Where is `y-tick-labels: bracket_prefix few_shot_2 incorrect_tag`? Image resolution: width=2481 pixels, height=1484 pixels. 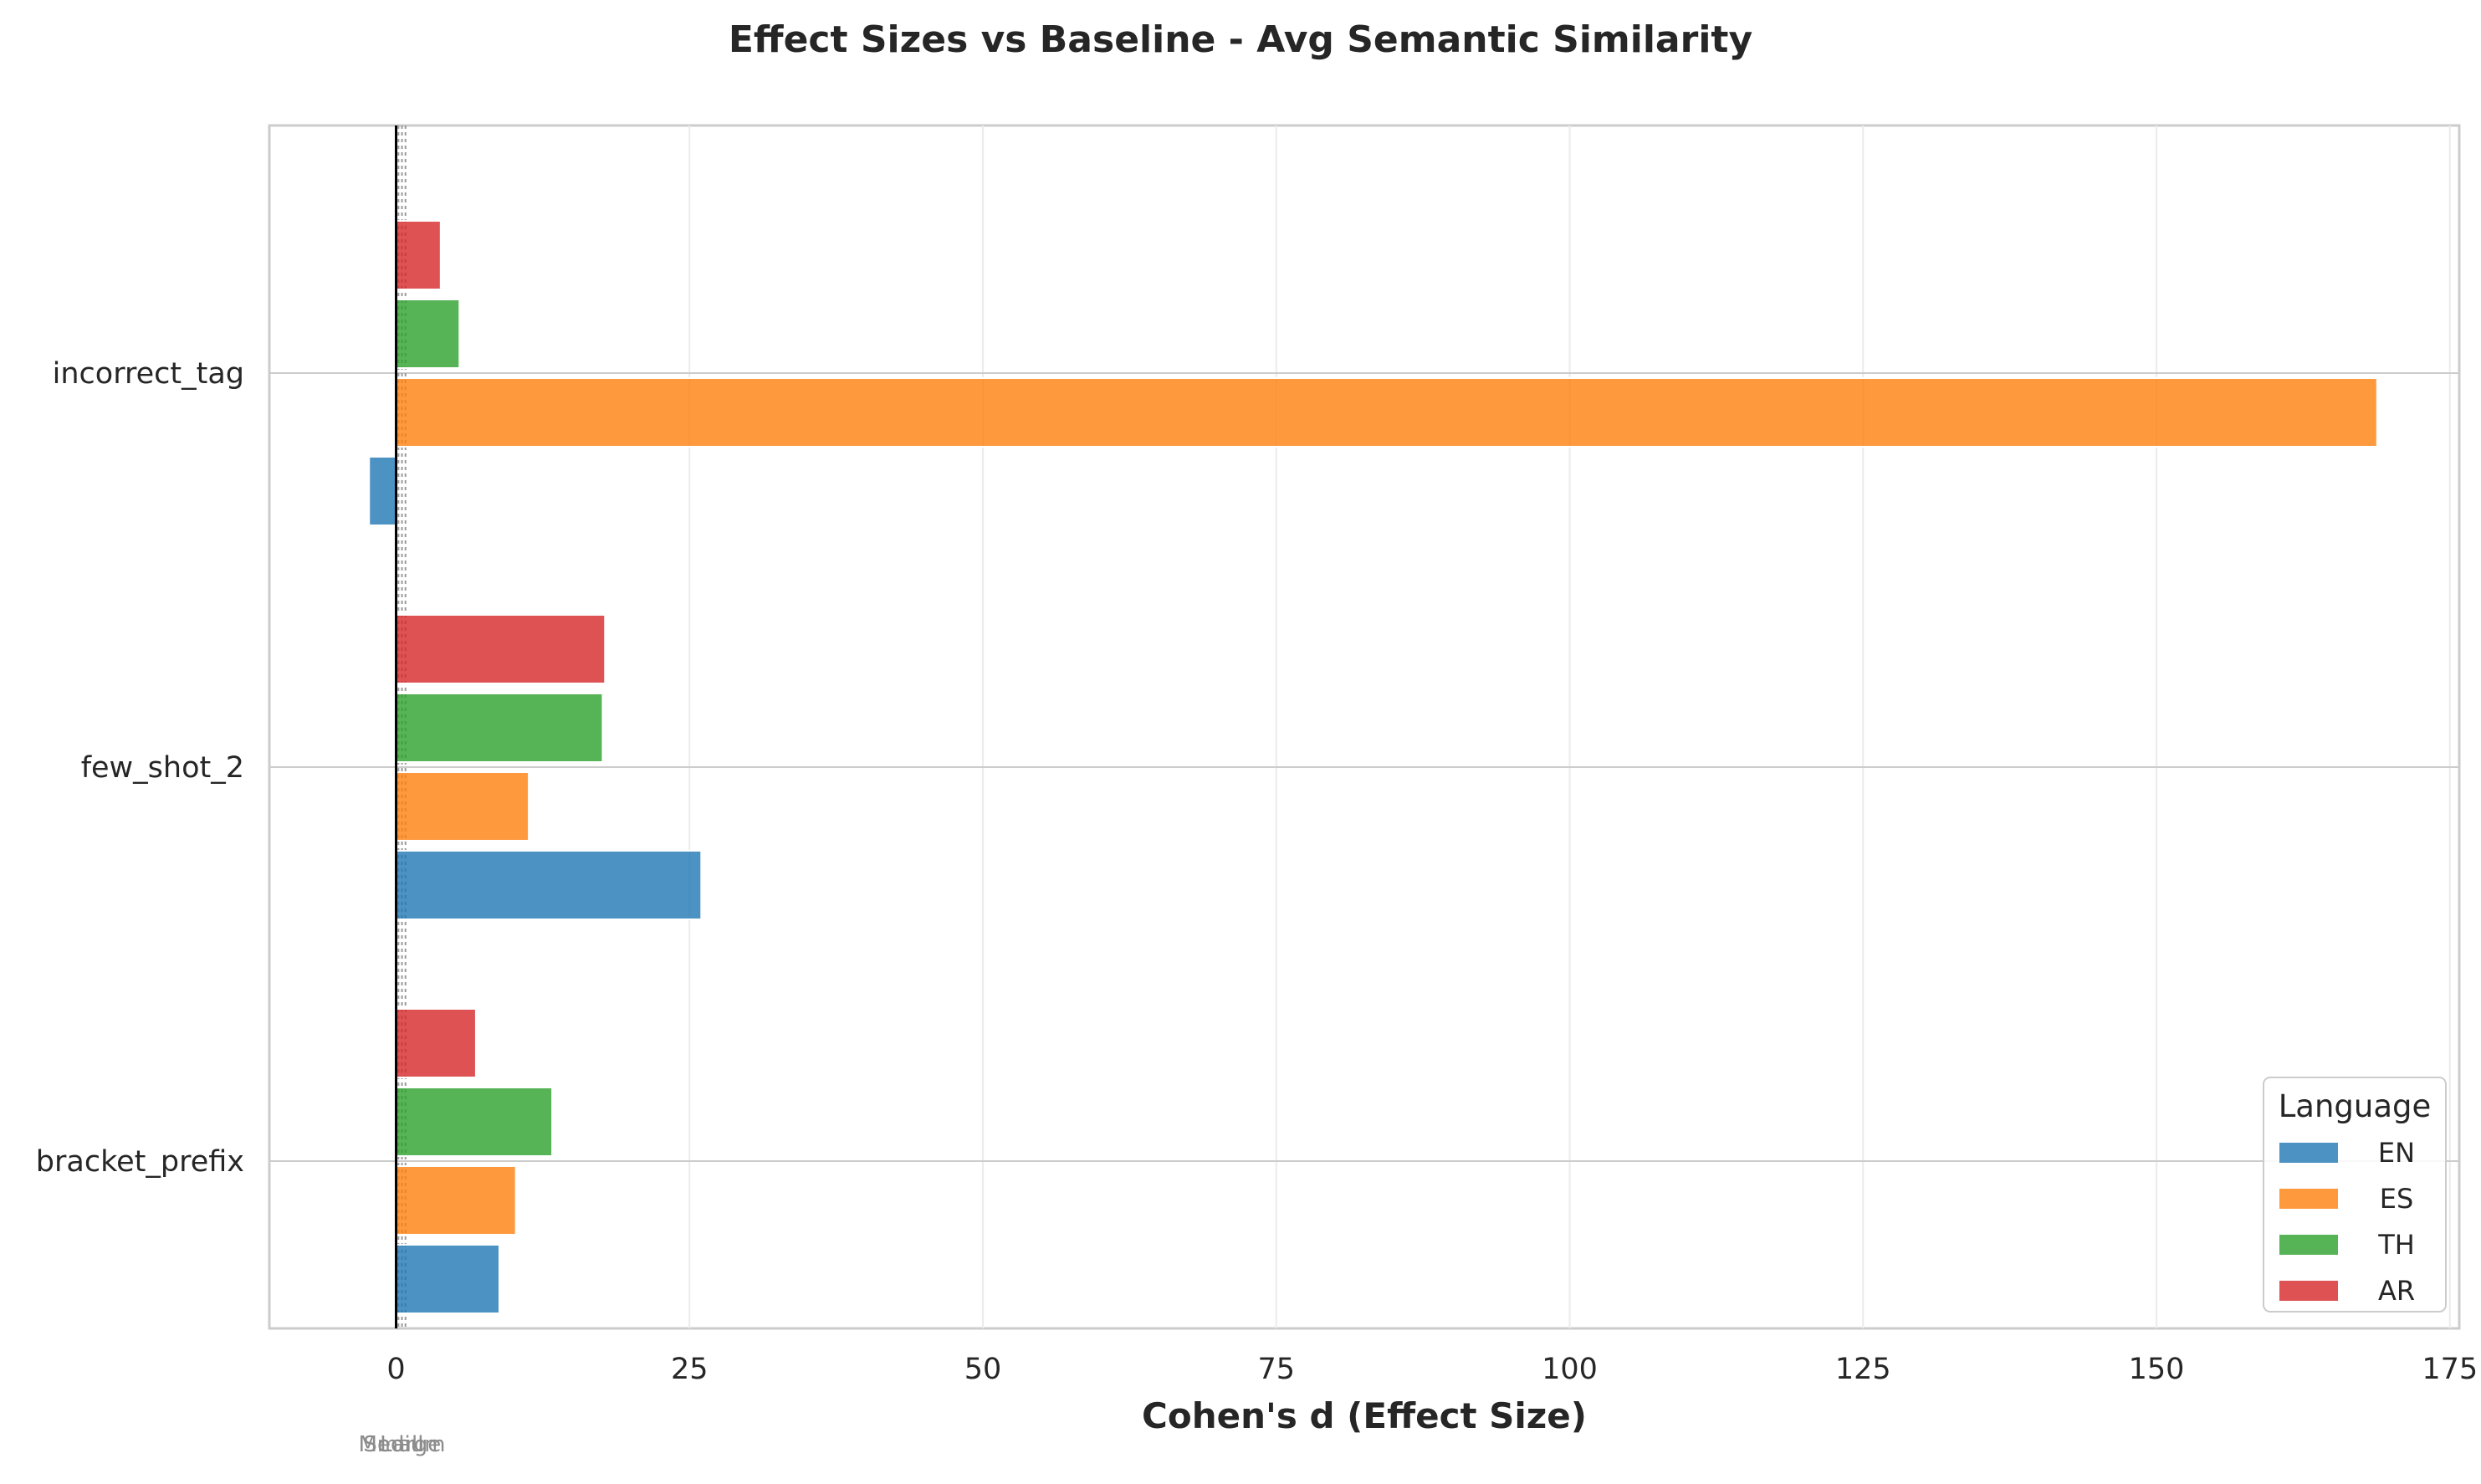
y-tick-labels: bracket_prefix few_shot_2 incorrect_tag is located at coordinates (140, 768).